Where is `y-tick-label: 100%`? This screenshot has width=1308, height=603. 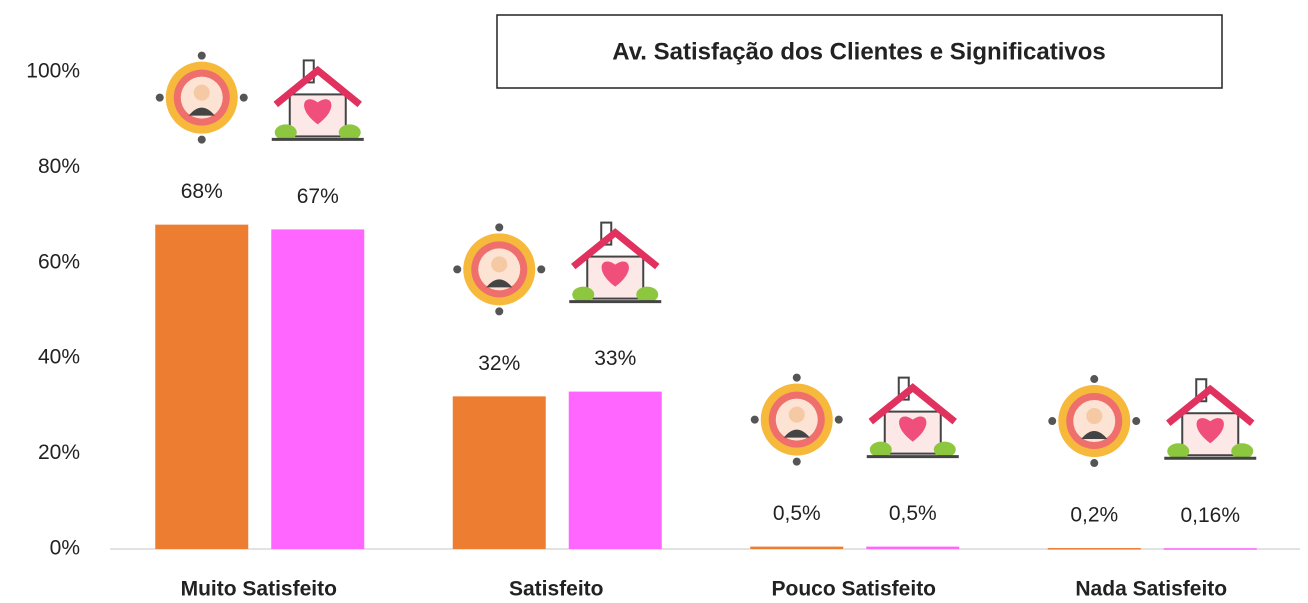
y-tick-label: 100% is located at coordinates (53, 71).